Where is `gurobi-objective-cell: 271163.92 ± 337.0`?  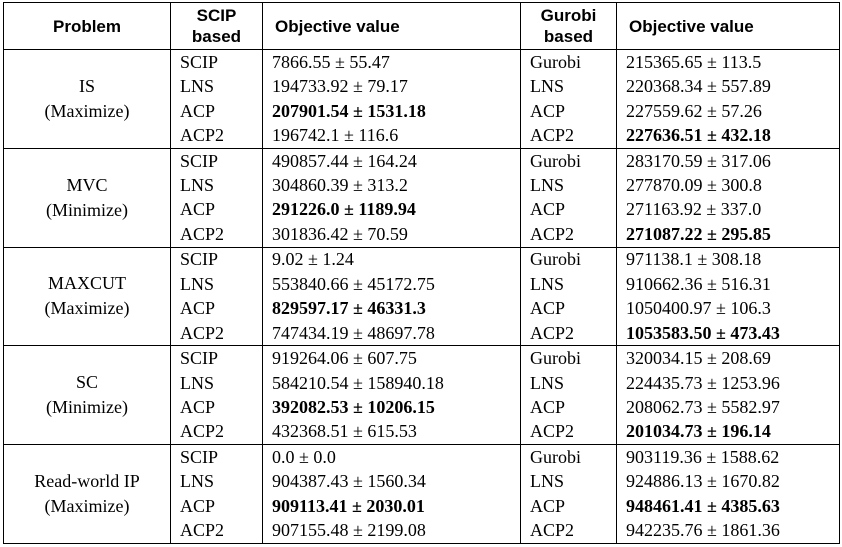
gurobi-objective-cell: 271163.92 ± 337.0 is located at coordinates (728, 210).